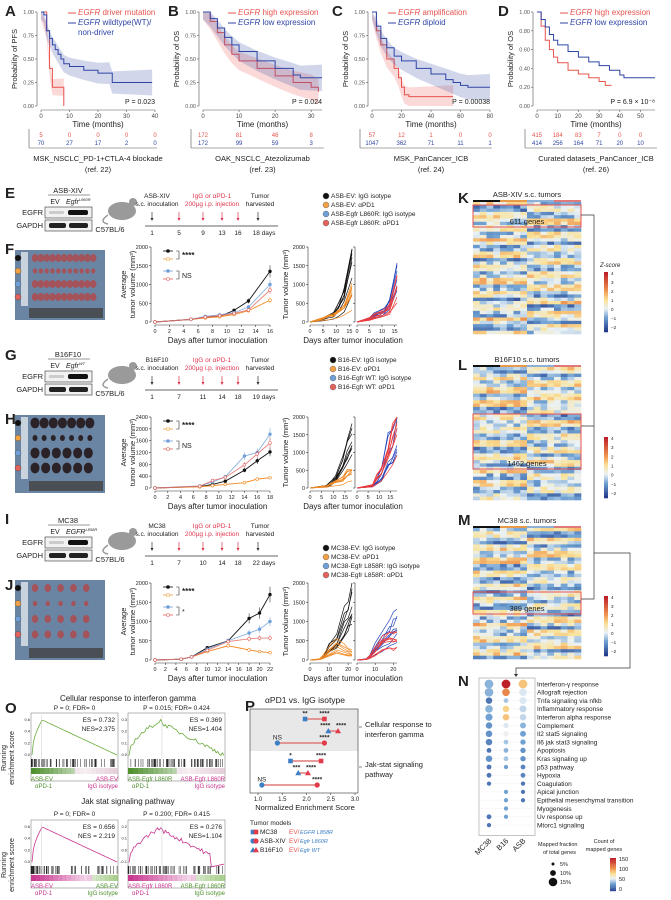  What do you see at coordinates (207, 650) in the screenshot?
I see `data-point` at bounding box center [207, 650].